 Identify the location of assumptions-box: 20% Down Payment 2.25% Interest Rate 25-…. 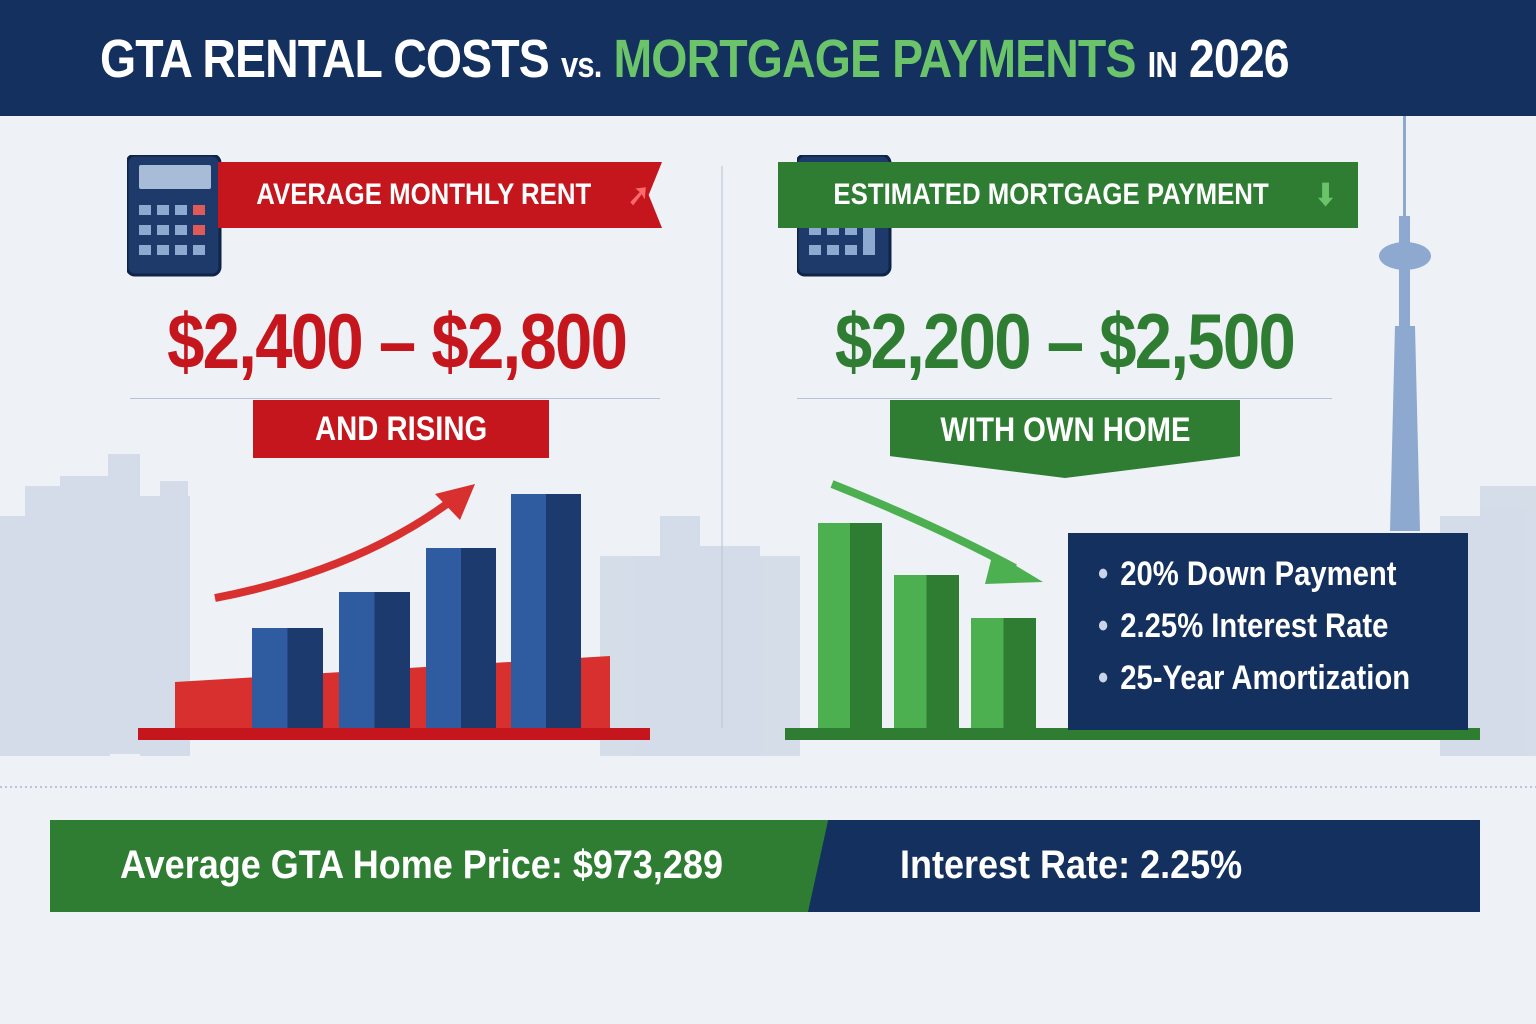
(1268, 631).